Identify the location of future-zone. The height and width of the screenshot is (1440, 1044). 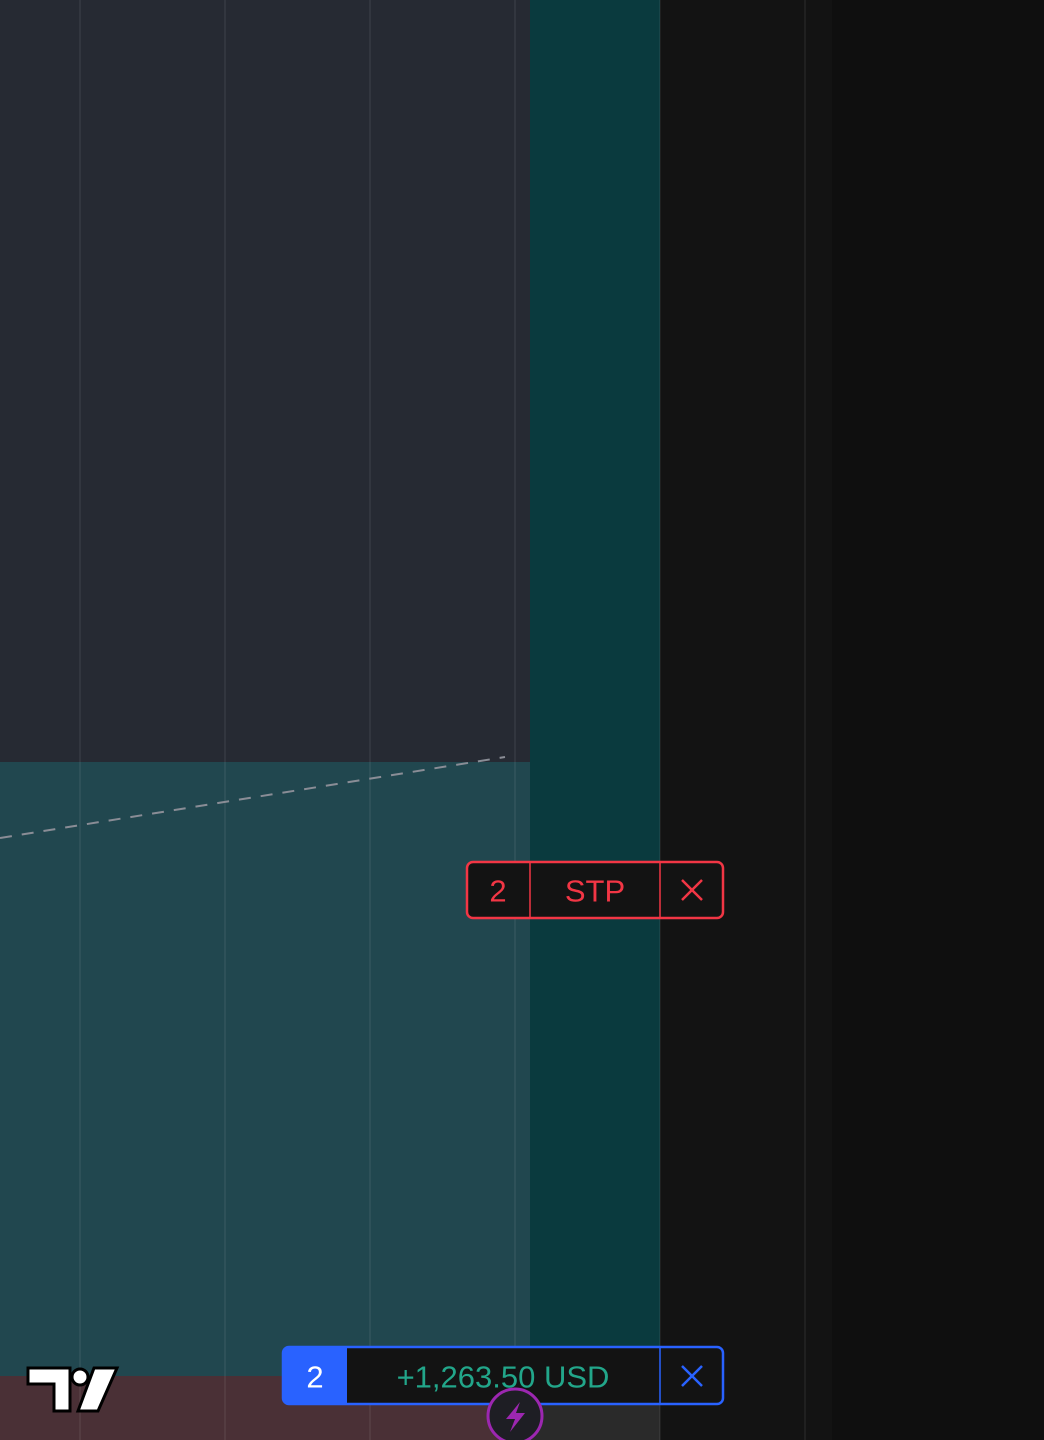
(595, 690).